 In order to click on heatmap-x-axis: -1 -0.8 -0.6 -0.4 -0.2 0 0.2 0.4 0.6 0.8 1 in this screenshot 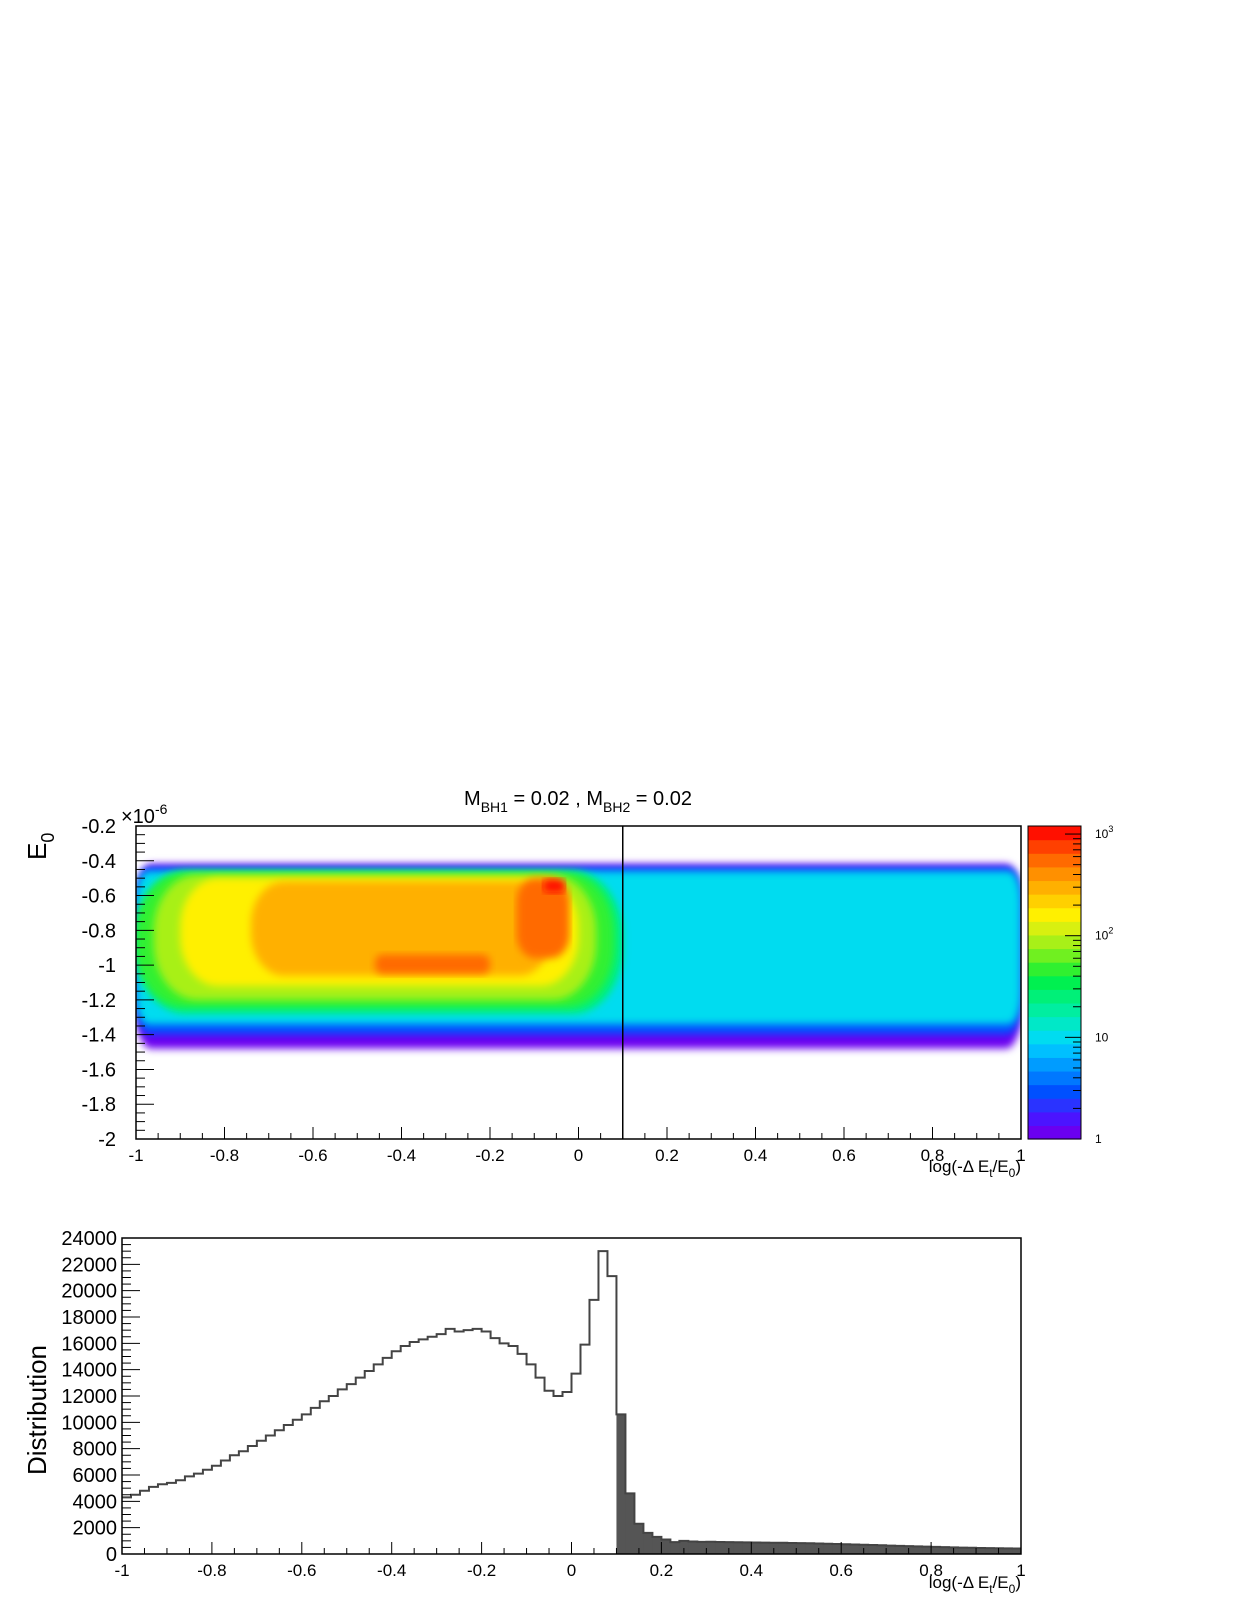, I will do `click(577, 1146)`.